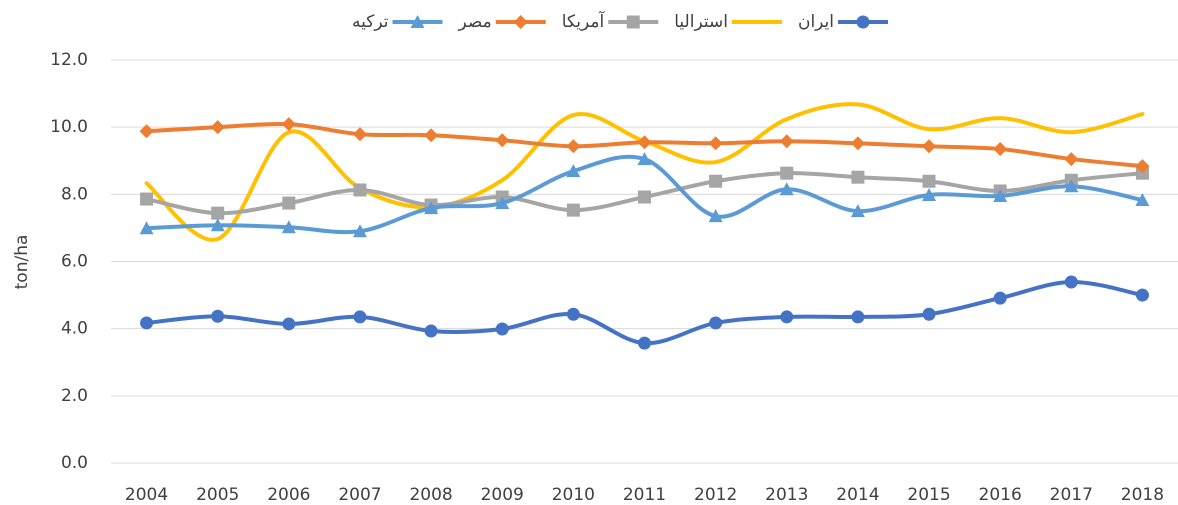 This screenshot has height=505, width=1178. I want to click on y-tick-label: 2.0, so click(74, 396).